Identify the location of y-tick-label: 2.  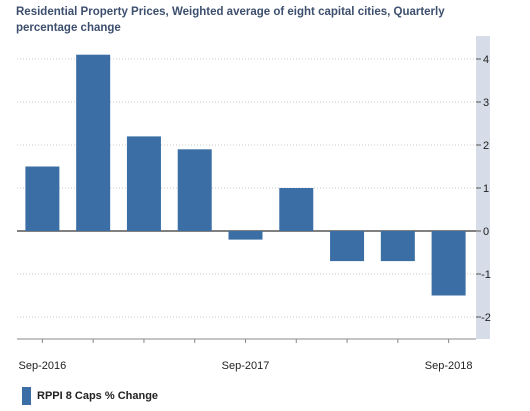
(486, 146).